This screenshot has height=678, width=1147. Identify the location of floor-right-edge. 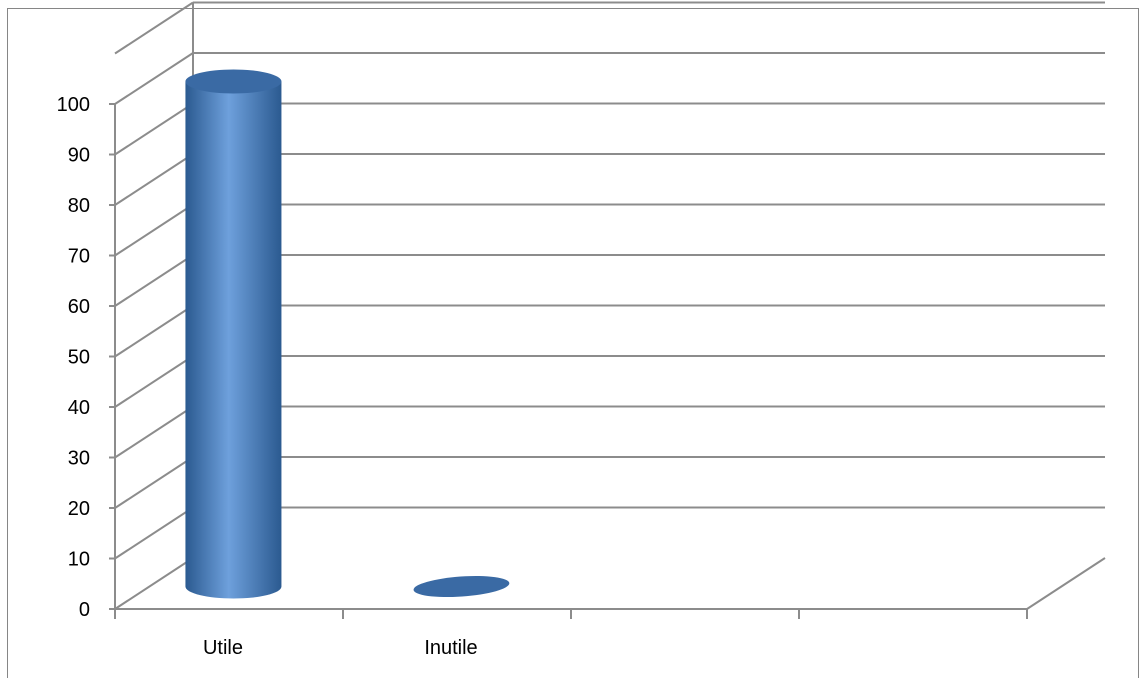
(1066, 583).